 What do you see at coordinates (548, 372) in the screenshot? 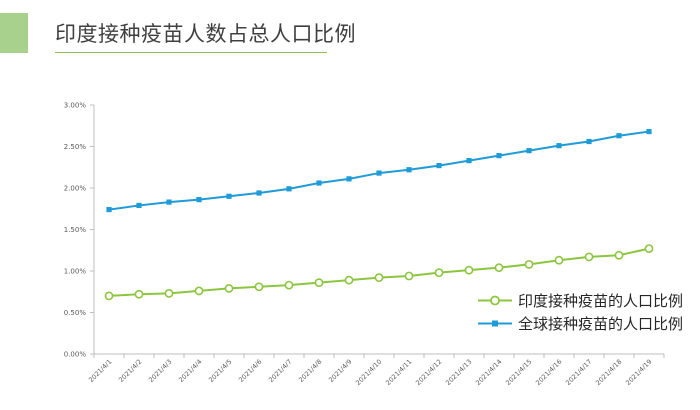
I see `x-tick-label: 2021/4/16` at bounding box center [548, 372].